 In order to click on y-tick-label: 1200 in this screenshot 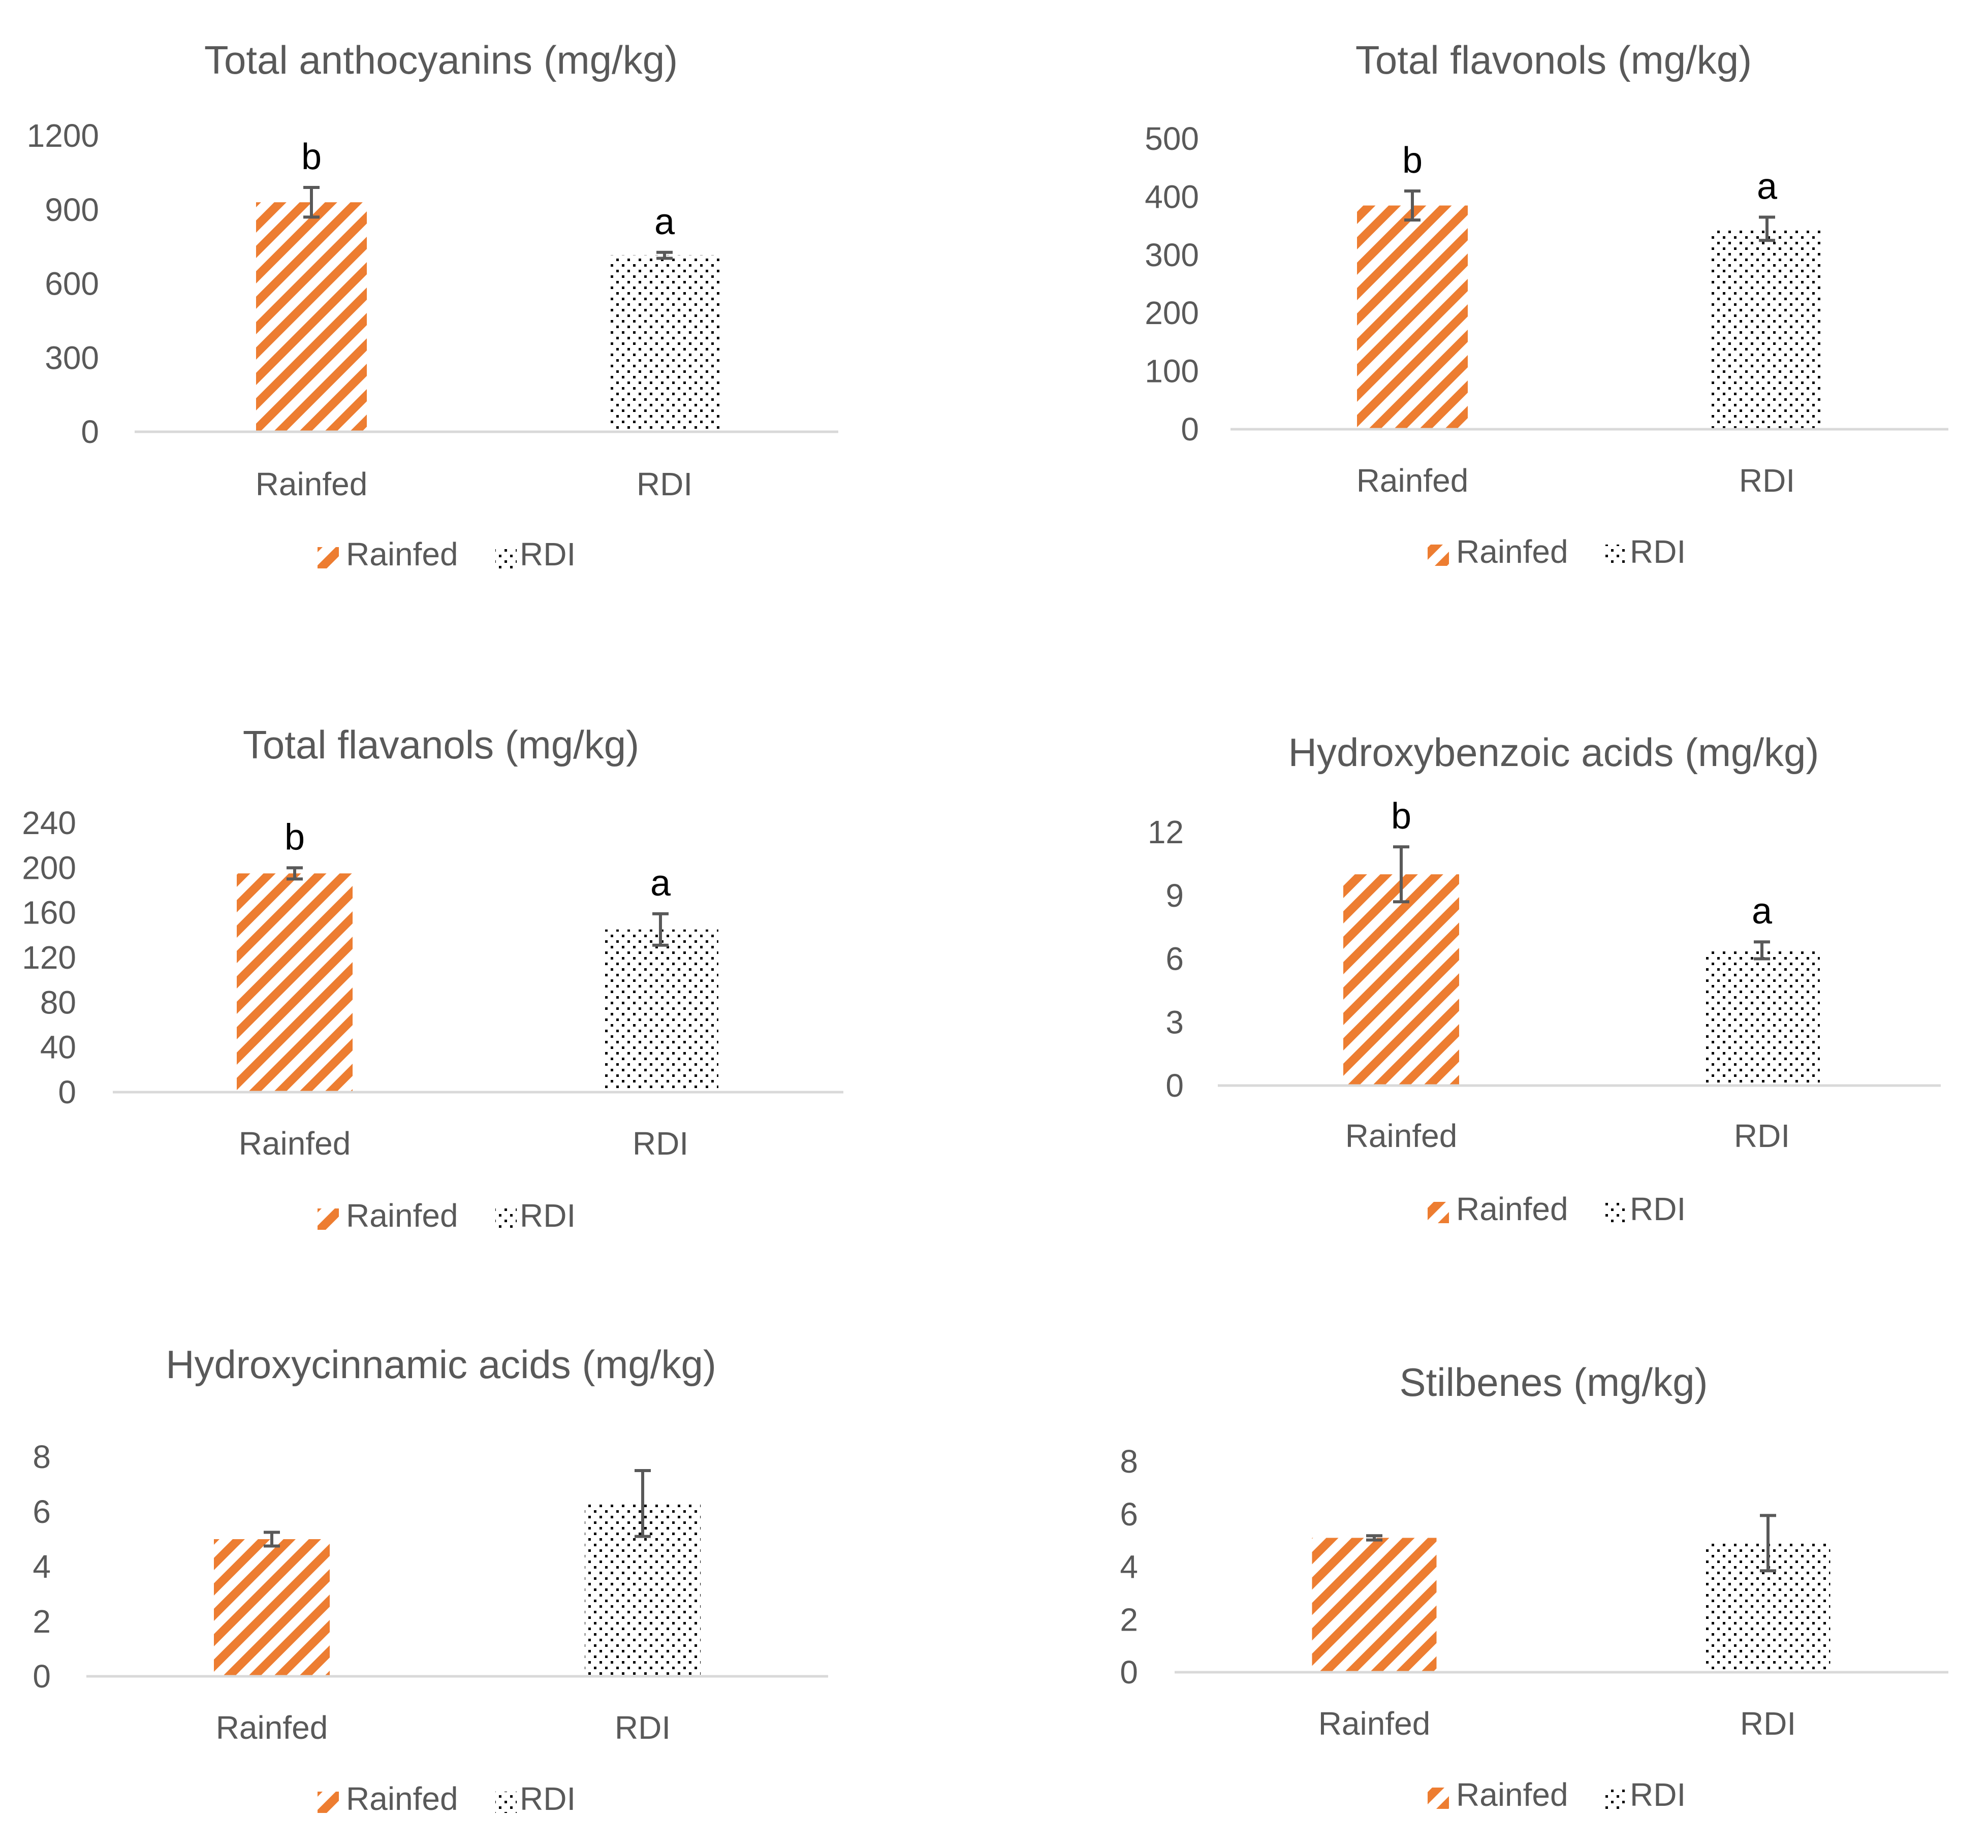, I will do `click(63, 135)`.